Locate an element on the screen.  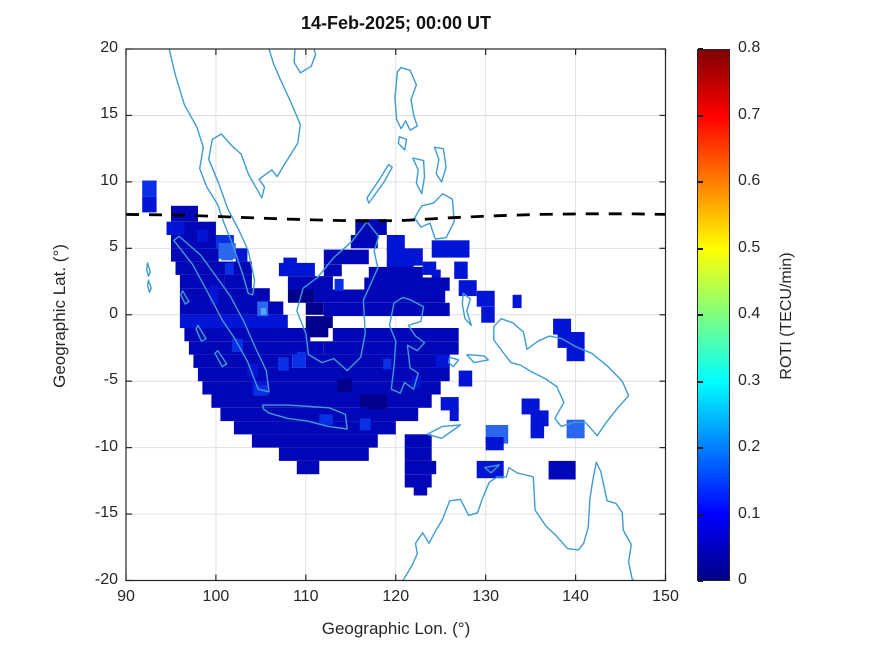
y-tick-label: 5 is located at coordinates (113, 247).